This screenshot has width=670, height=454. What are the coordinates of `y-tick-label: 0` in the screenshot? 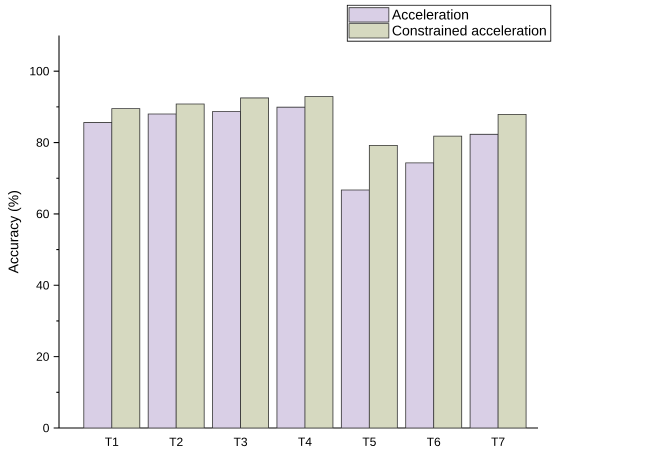 It's located at (46, 428).